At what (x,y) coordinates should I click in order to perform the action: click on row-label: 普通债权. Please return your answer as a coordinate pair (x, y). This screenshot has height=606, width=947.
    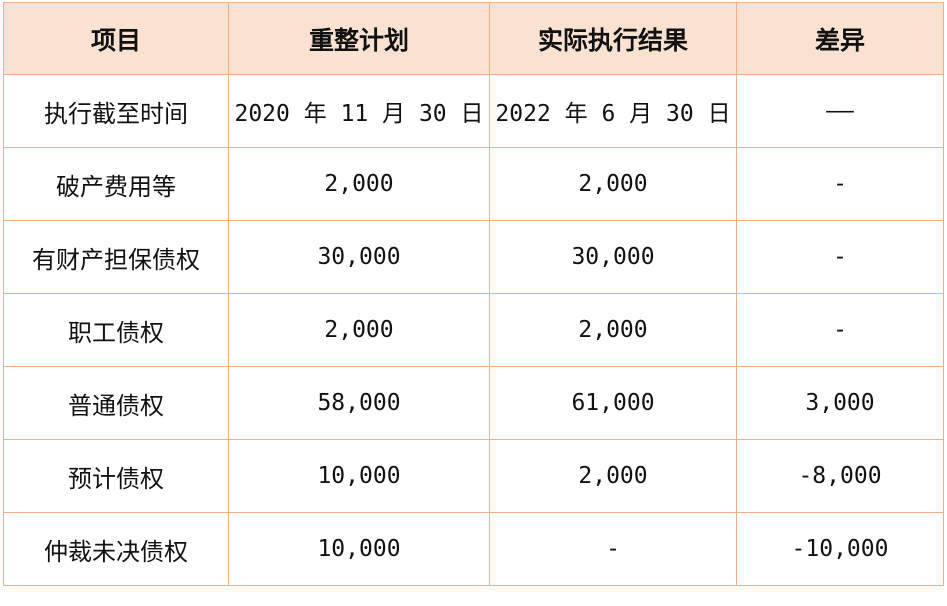
    Looking at the image, I should click on (116, 403).